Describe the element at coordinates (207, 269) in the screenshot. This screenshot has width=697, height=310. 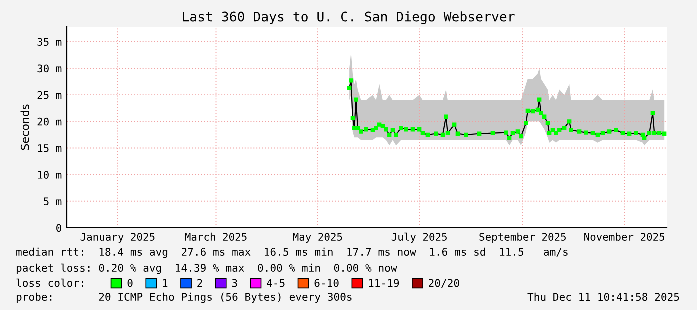
I see `text: packet loss: 0.20 % avg 14.39 % max 0.00 % min 0.00 % now` at that location.